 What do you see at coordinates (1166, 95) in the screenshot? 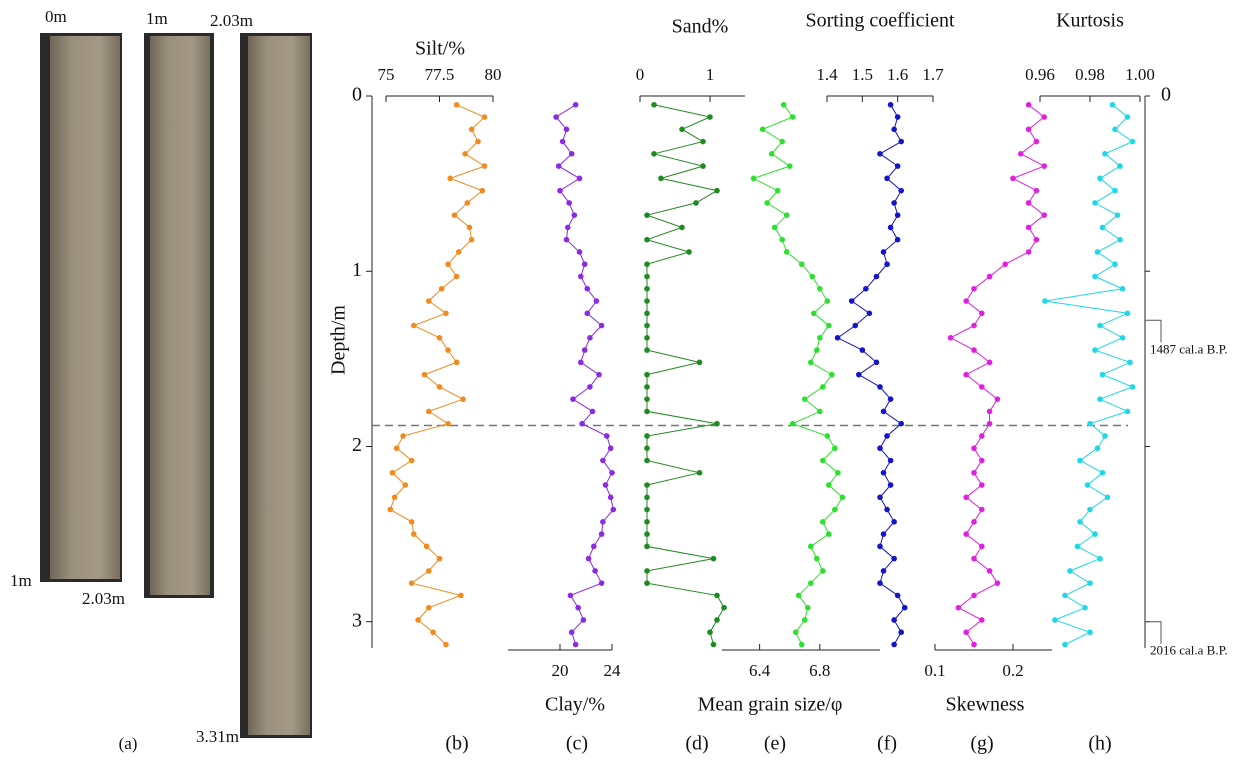
I see `depth-tick-label-right: 0` at bounding box center [1166, 95].